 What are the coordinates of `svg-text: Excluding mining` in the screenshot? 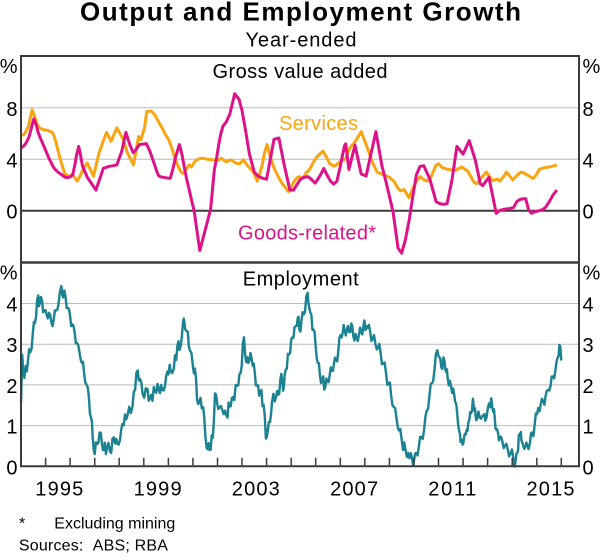 It's located at (114, 524).